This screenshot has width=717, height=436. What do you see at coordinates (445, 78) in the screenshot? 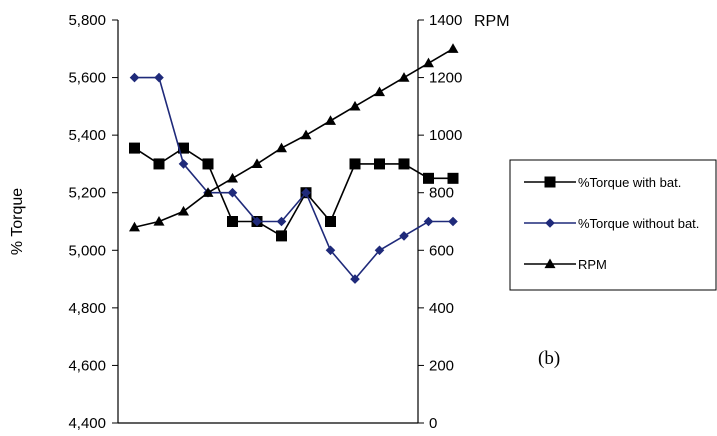
I see `right-tick-label: 1200` at bounding box center [445, 78].